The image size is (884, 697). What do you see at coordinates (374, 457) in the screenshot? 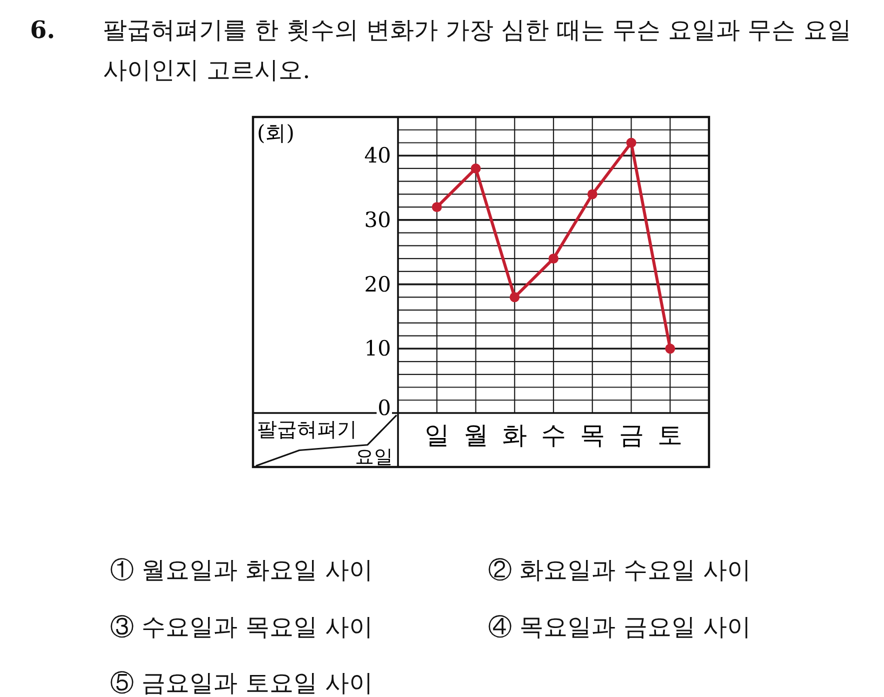
I see `x-axis-title: 요일` at bounding box center [374, 457].